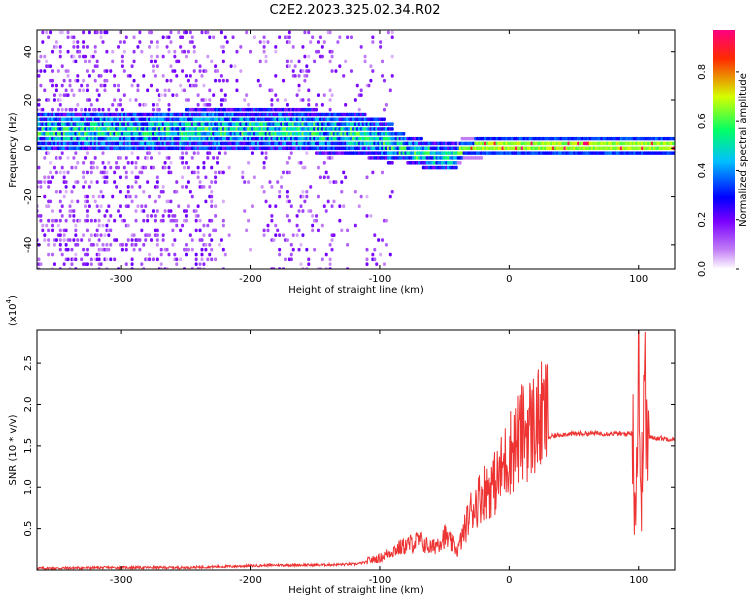  I want to click on colorbar-label: Normalized spectral amplitude, so click(743, 150).